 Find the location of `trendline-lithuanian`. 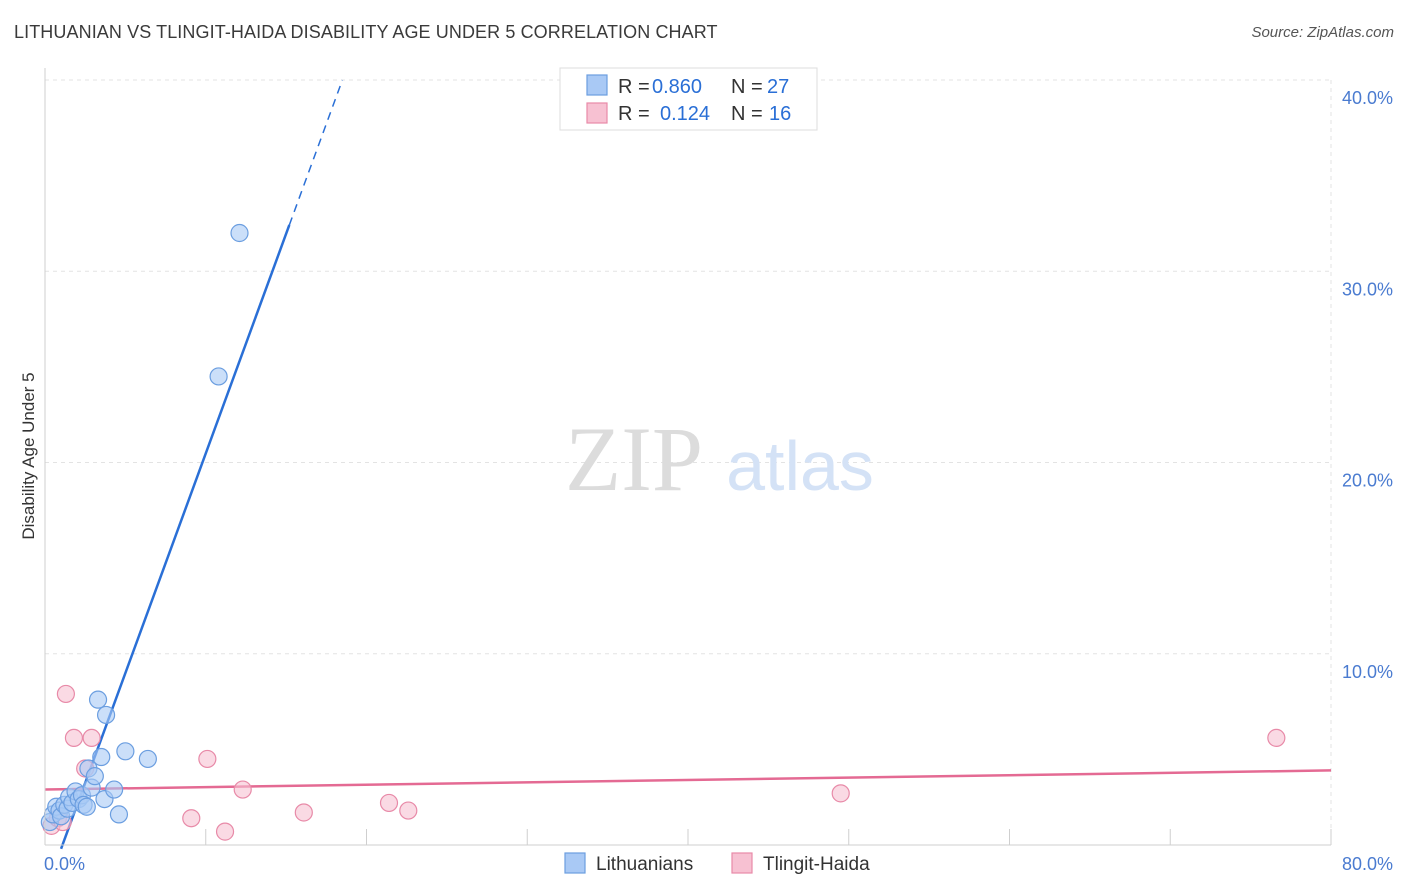

trendline-lithuanian is located at coordinates (175, 537).